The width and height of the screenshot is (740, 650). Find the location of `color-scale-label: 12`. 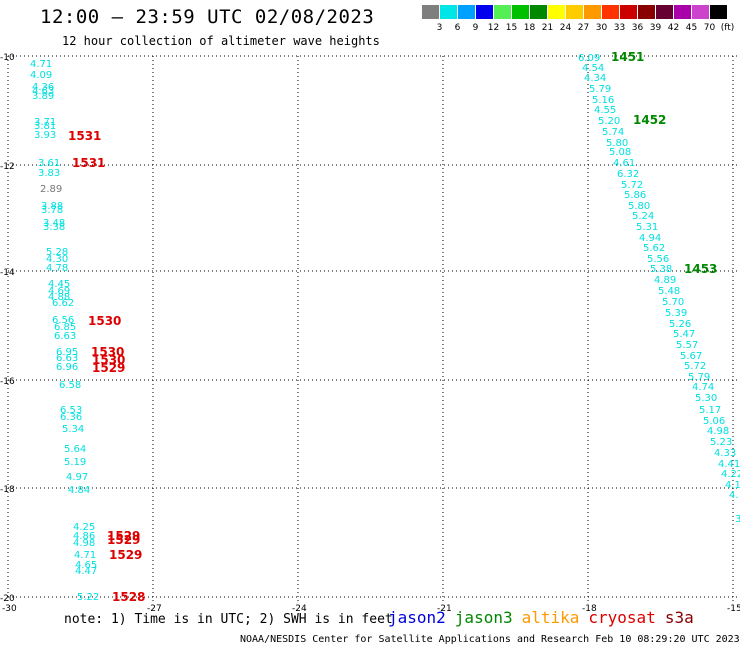

color-scale-label: 12 is located at coordinates (493, 28).